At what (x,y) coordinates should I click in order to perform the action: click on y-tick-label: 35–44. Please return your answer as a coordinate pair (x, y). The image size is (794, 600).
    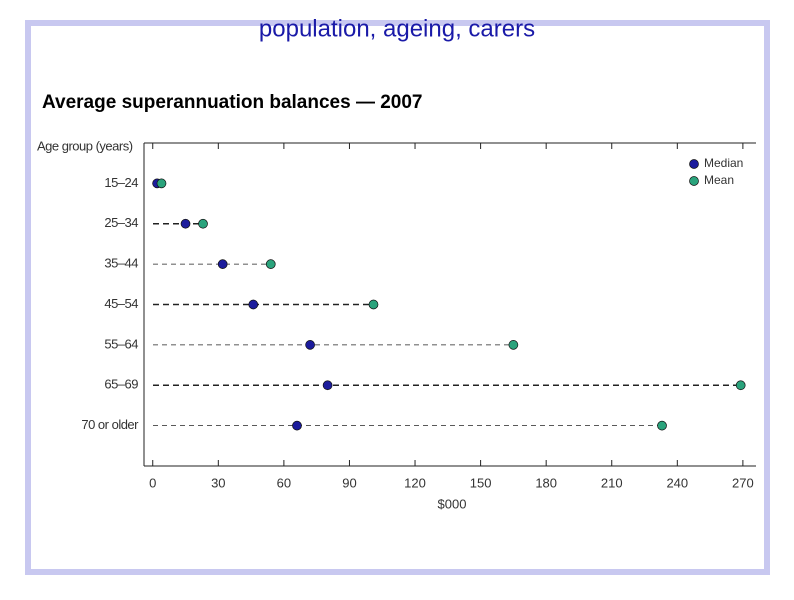
    Looking at the image, I should click on (121, 263).